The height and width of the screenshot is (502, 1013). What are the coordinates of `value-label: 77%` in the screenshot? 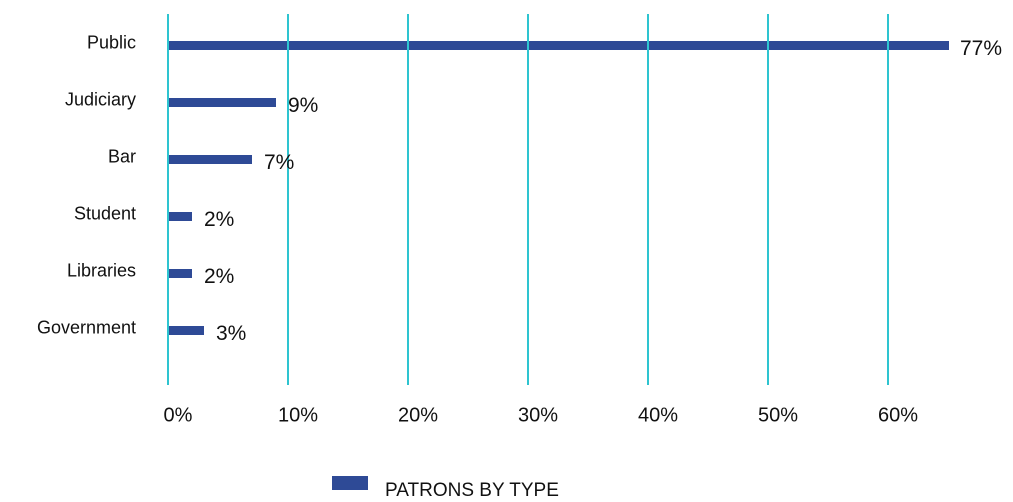 It's located at (981, 48).